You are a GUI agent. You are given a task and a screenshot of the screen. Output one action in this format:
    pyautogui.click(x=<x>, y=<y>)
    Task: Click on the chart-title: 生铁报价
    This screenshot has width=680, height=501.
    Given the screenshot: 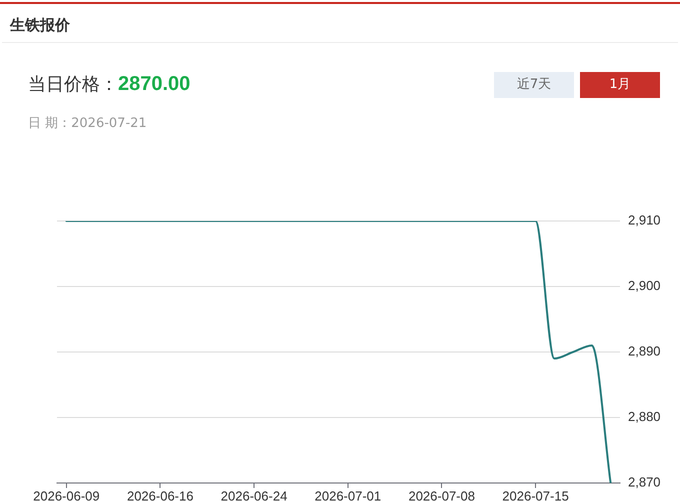 What is the action you would take?
    pyautogui.click(x=40, y=25)
    